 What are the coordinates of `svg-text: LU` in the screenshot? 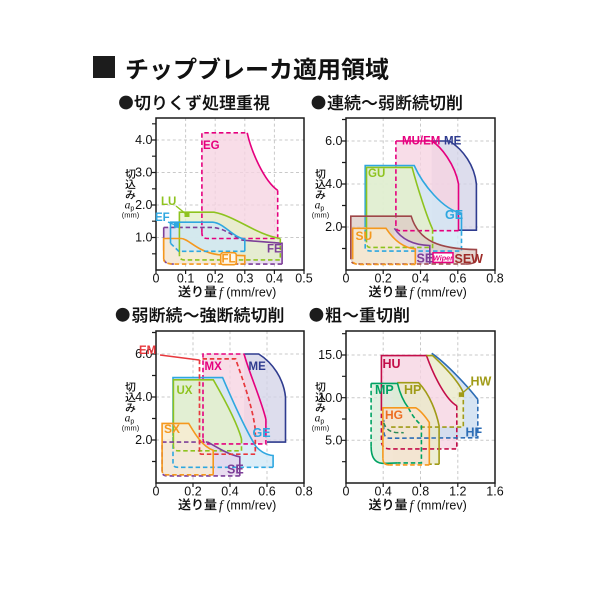 It's located at (168, 202).